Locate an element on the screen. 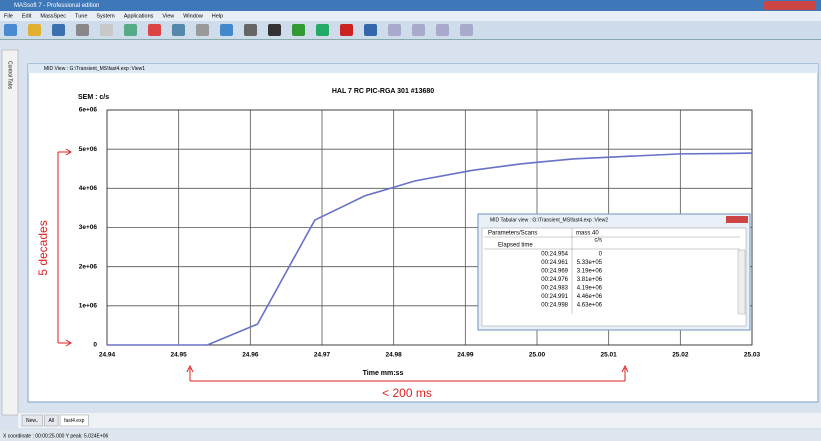  menu-item: Applications is located at coordinates (139, 16).